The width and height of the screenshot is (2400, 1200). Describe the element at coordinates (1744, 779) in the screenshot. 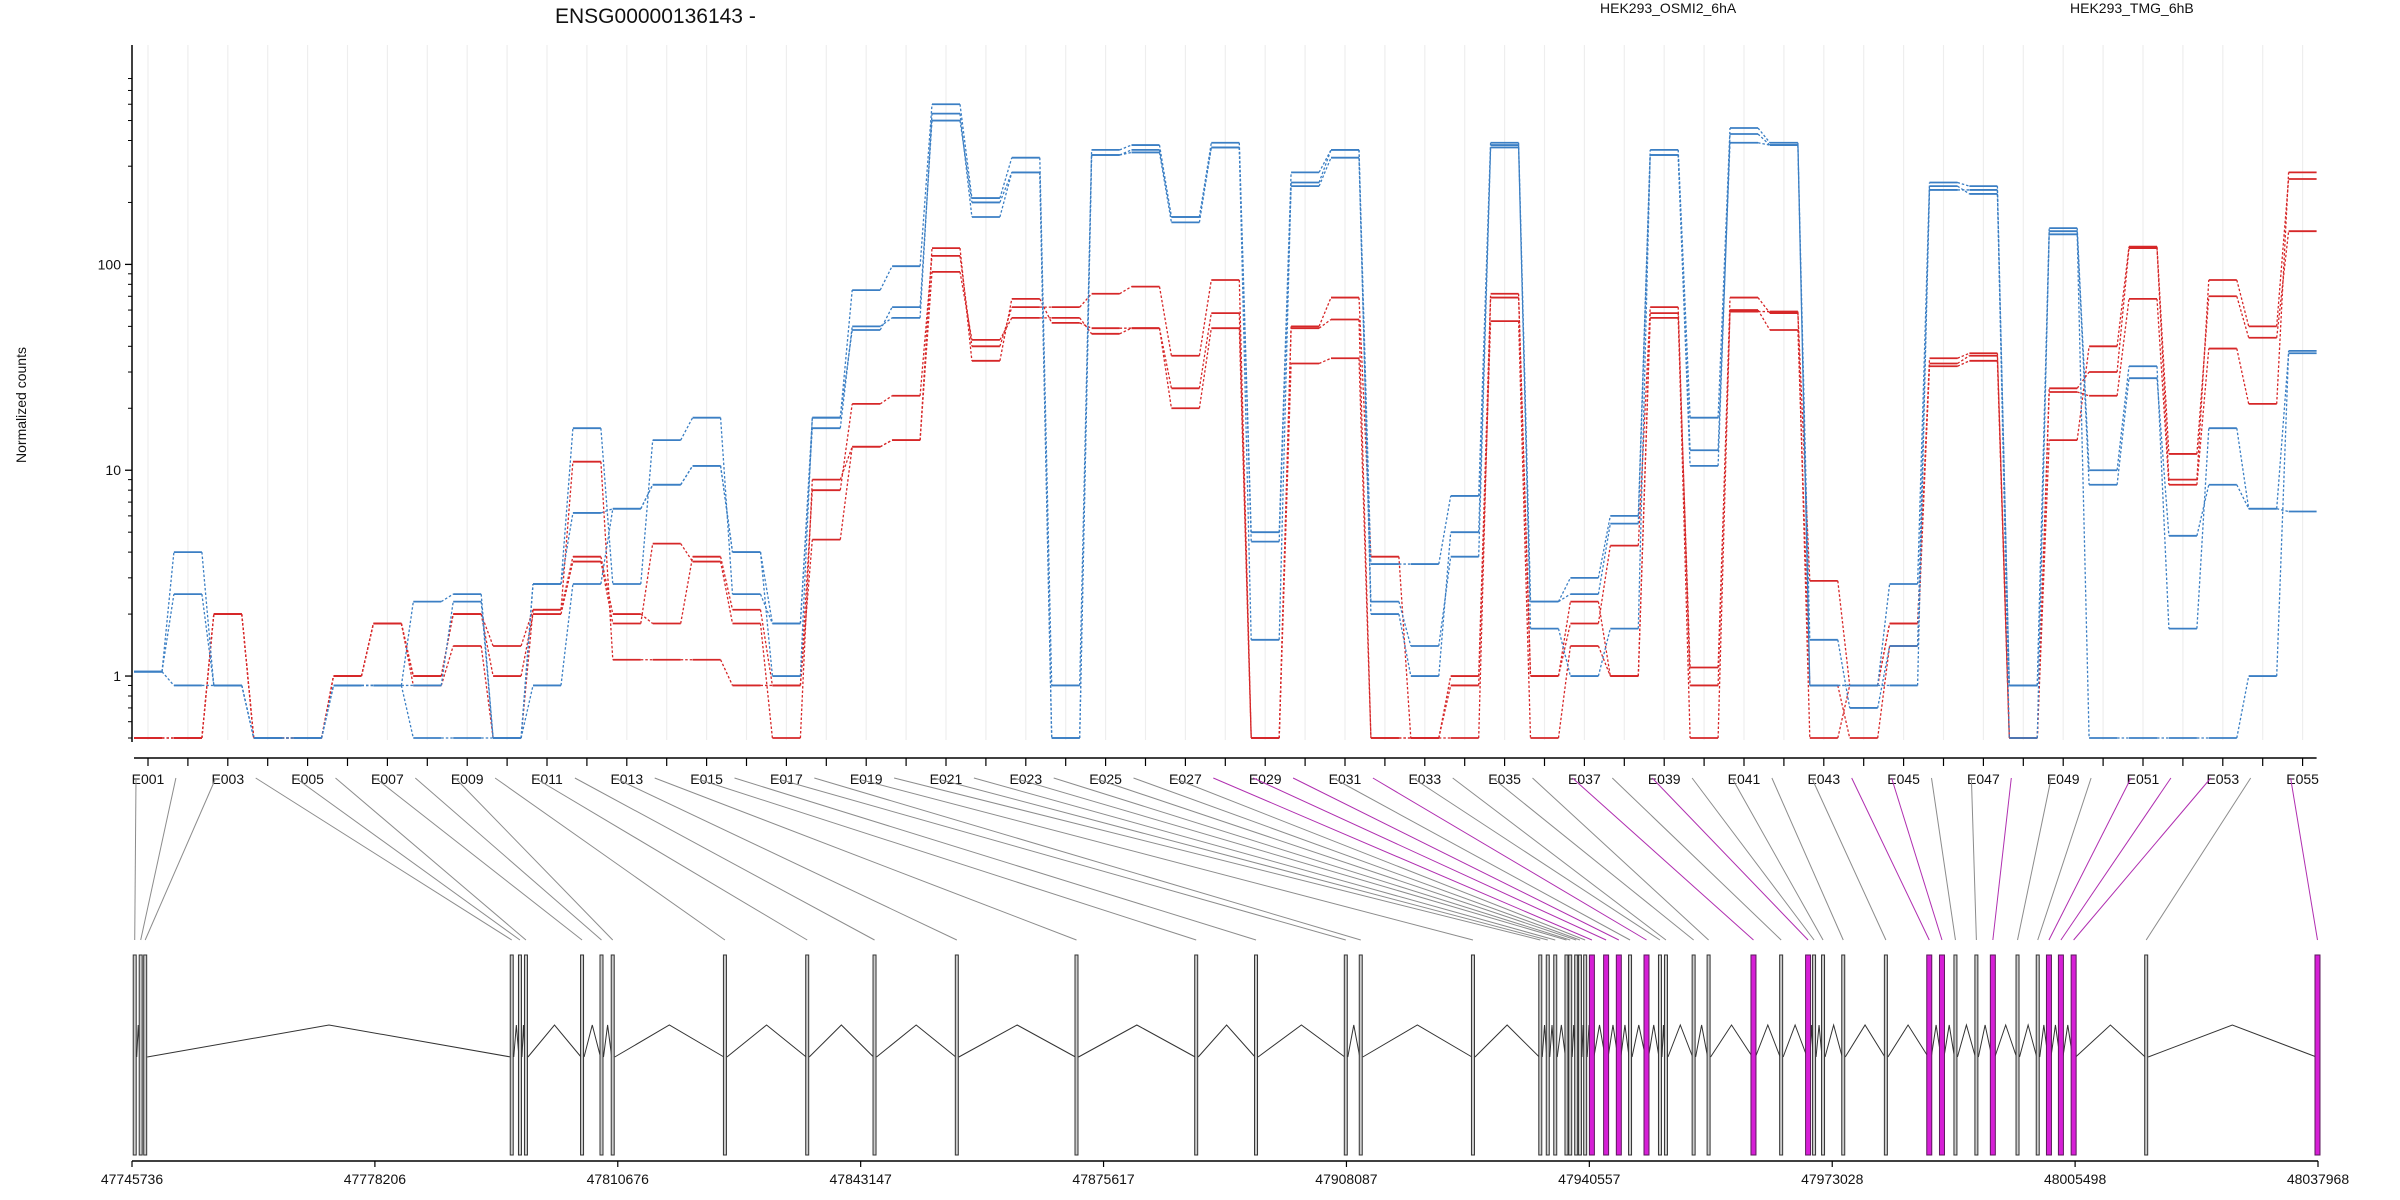

I see `exon-tick-label: E041` at that location.